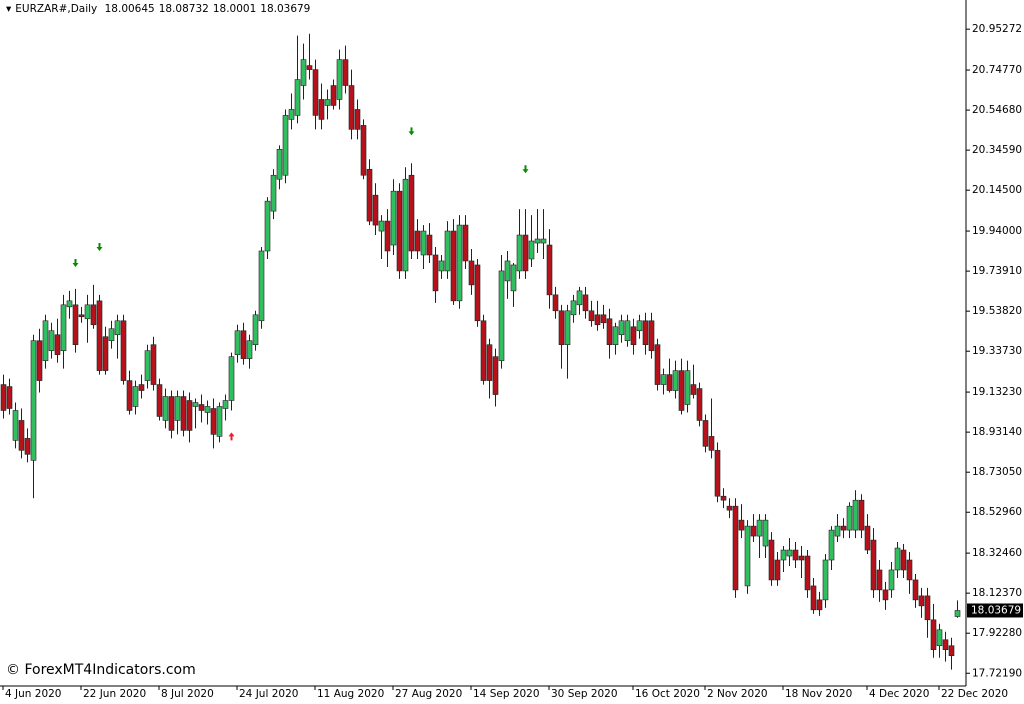  Describe the element at coordinates (737, 694) in the screenshot. I see `x-tick-label: 2 Nov 2020` at that location.